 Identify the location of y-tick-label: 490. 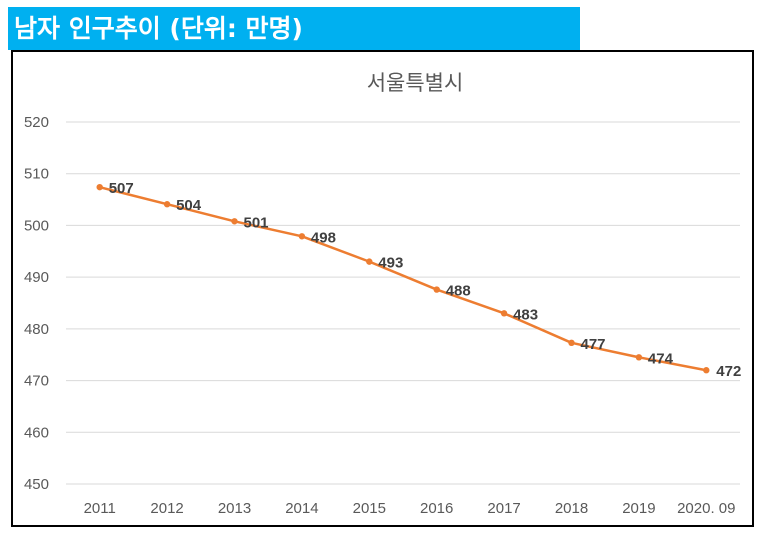
(36, 277).